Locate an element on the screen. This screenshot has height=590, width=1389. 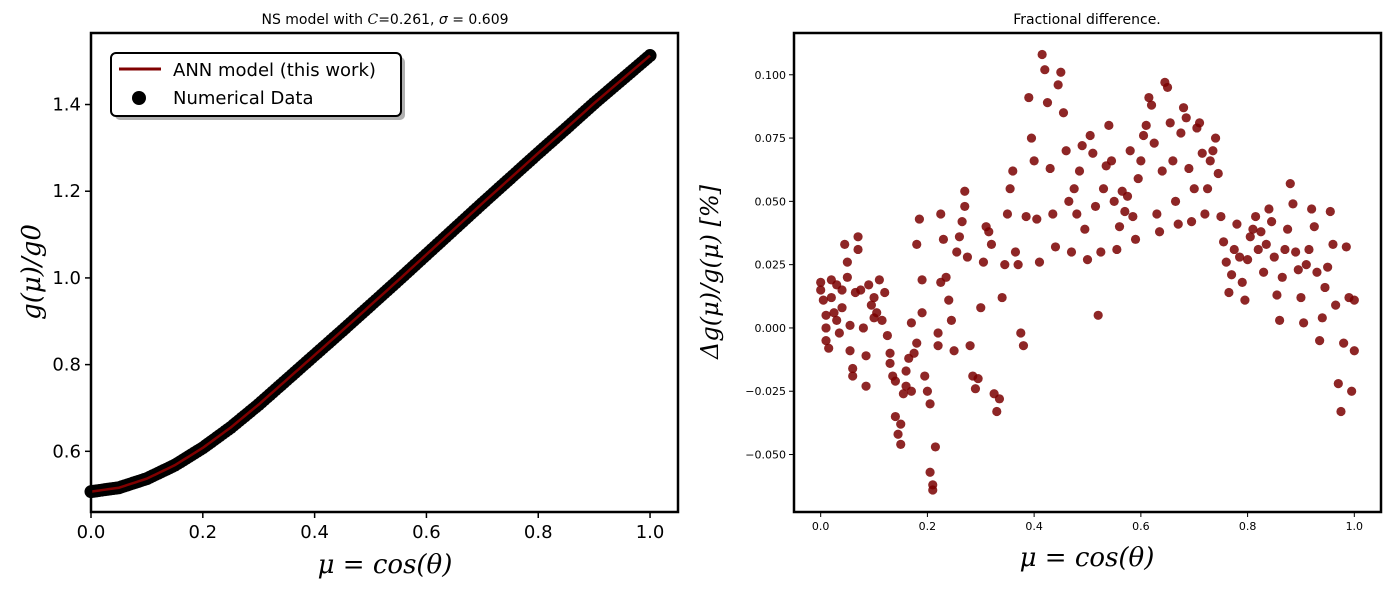
right-x-axis-label: μ = cos(θ) is located at coordinates (1087, 558).